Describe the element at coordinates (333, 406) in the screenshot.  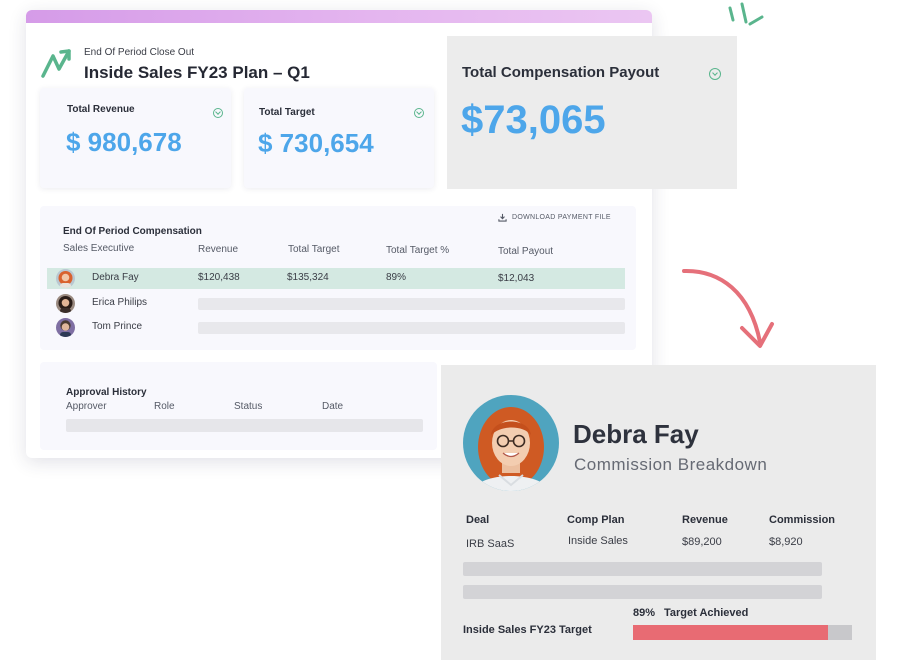
I see `column-date: Date` at that location.